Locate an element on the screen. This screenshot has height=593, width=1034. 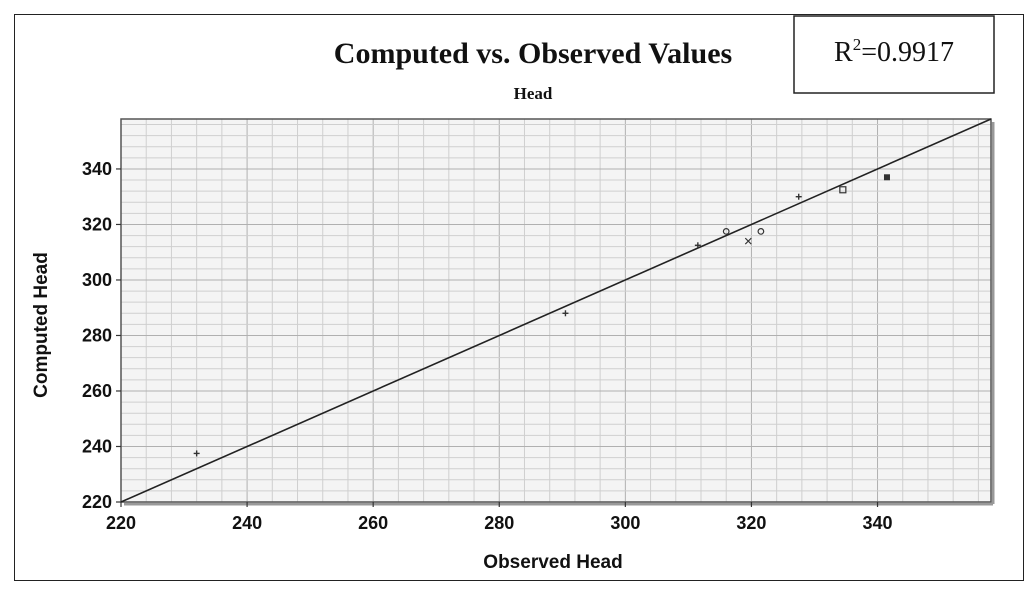
x-tick-label: 240 is located at coordinates (247, 523).